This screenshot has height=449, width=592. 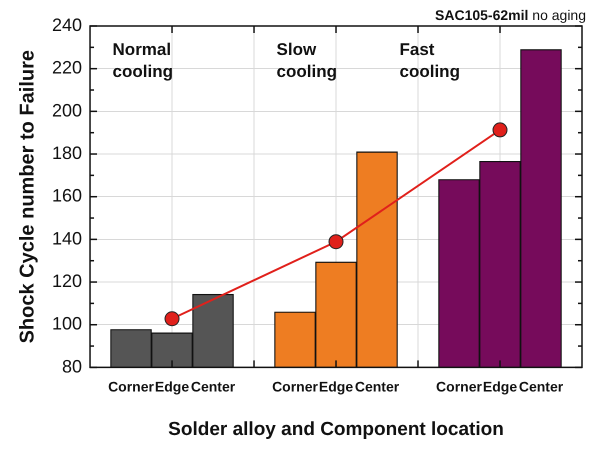 I want to click on annotation: Normal cooling, so click(x=142, y=61).